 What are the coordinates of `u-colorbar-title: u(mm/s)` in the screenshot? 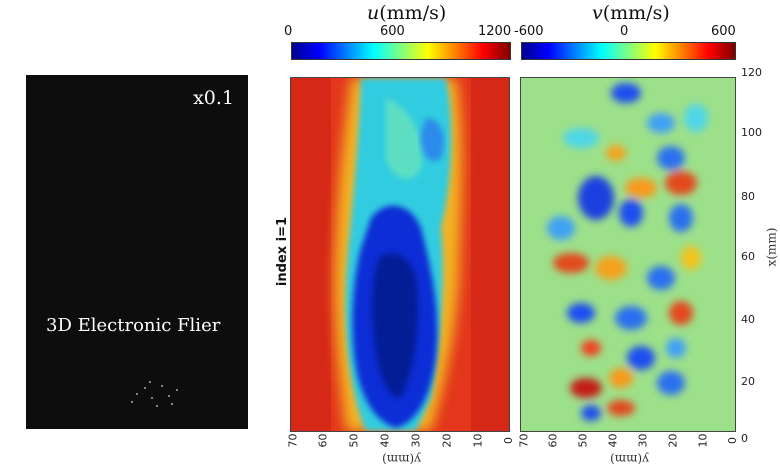 It's located at (406, 13).